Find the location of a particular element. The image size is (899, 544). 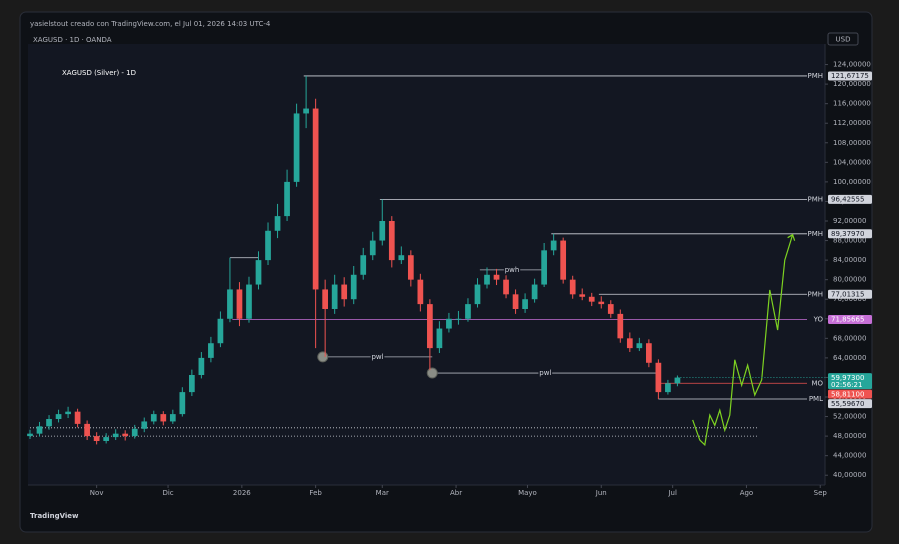

y-tick-label: 68,00000 is located at coordinates (849, 338).